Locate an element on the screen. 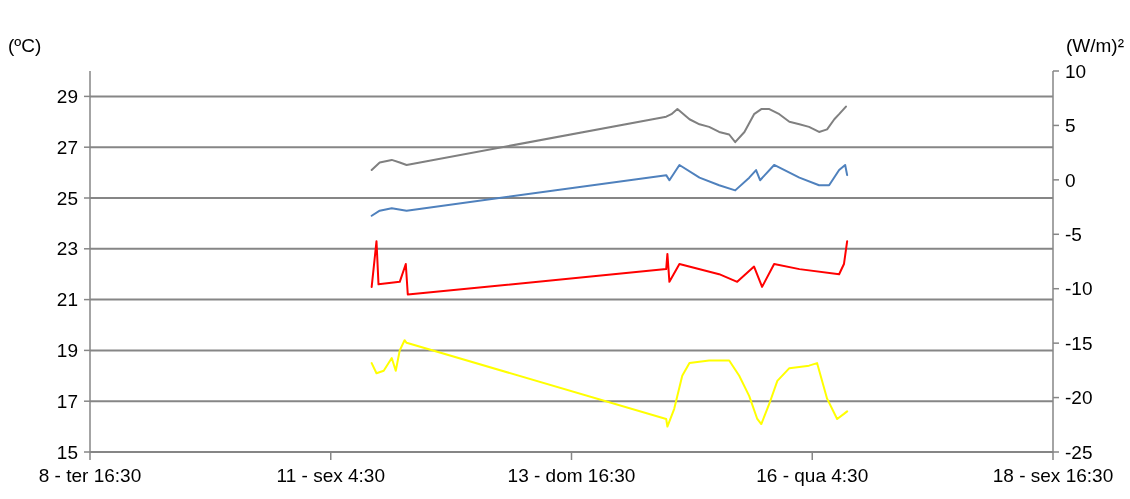 This screenshot has width=1130, height=499. y-tick-label: 15 is located at coordinates (67, 452).